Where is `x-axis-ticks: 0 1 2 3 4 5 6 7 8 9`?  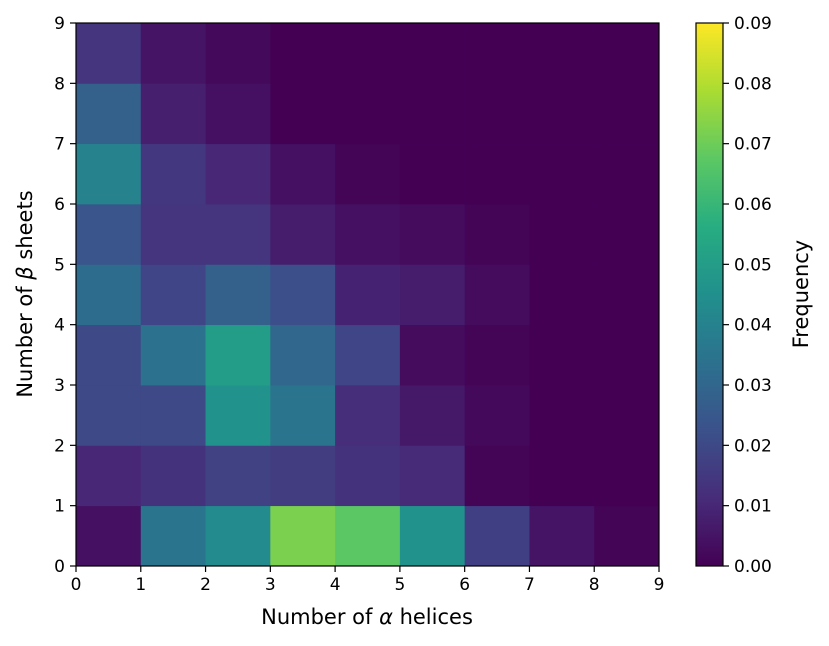 x-axis-ticks: 0 1 2 3 4 5 6 7 8 9 is located at coordinates (368, 580).